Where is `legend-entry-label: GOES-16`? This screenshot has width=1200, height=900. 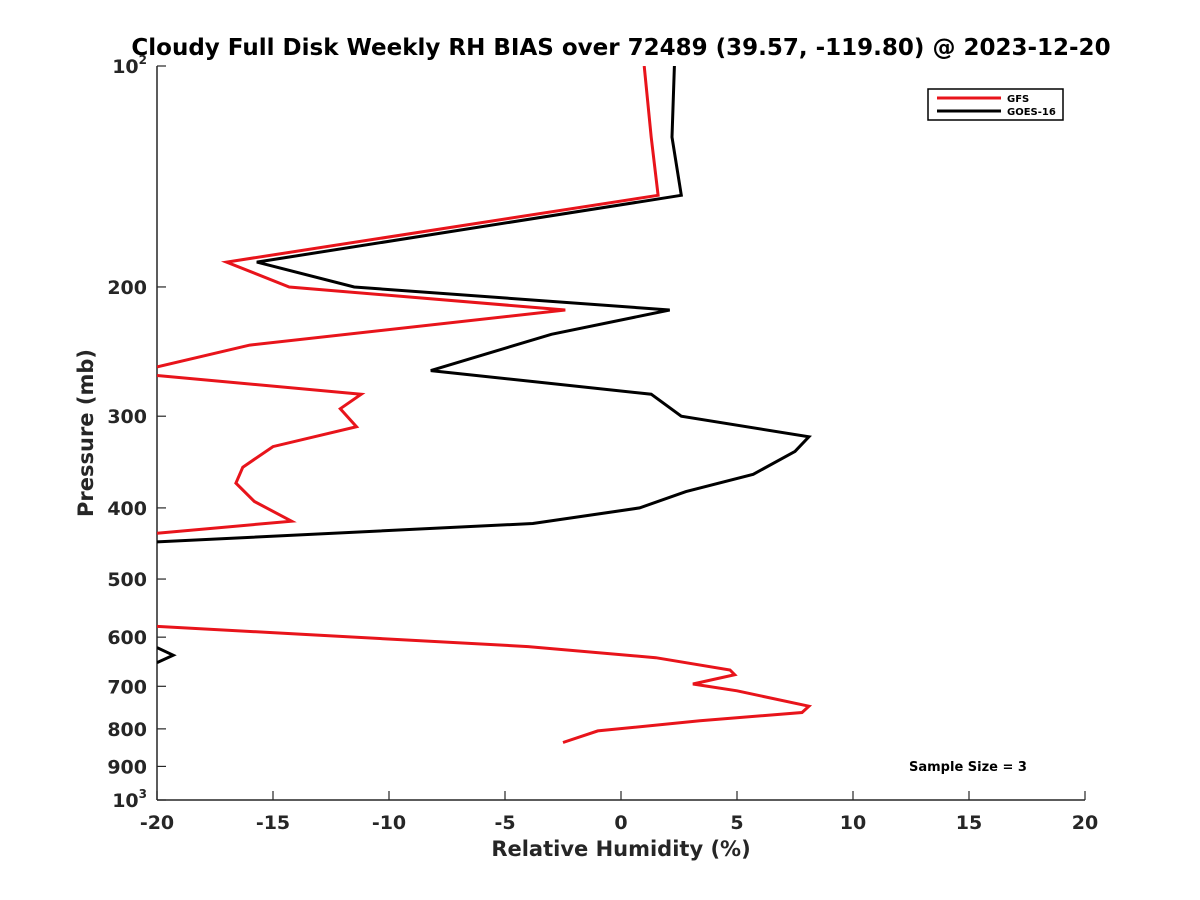 legend-entry-label: GOES-16 is located at coordinates (1031, 112).